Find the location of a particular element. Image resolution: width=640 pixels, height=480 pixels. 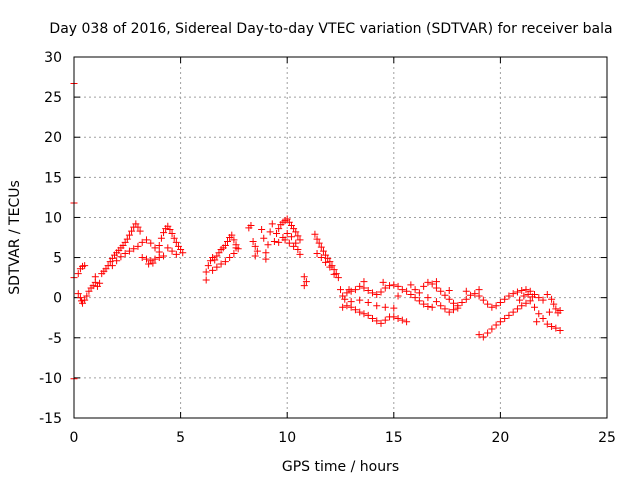

y-tick-label: 0 is located at coordinates (57, 299).